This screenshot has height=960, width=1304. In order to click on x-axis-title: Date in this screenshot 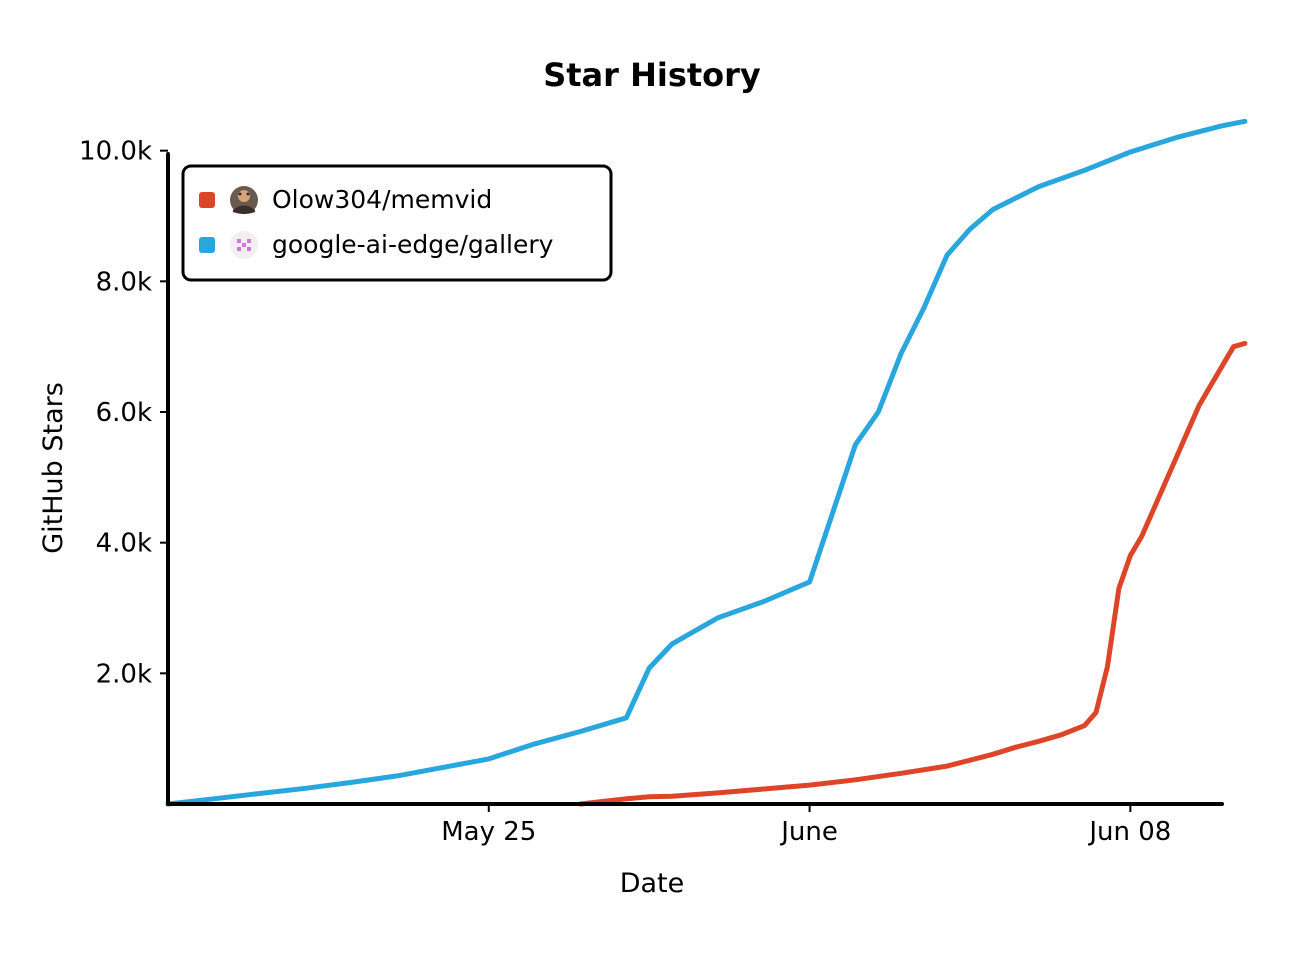, I will do `click(652, 883)`.